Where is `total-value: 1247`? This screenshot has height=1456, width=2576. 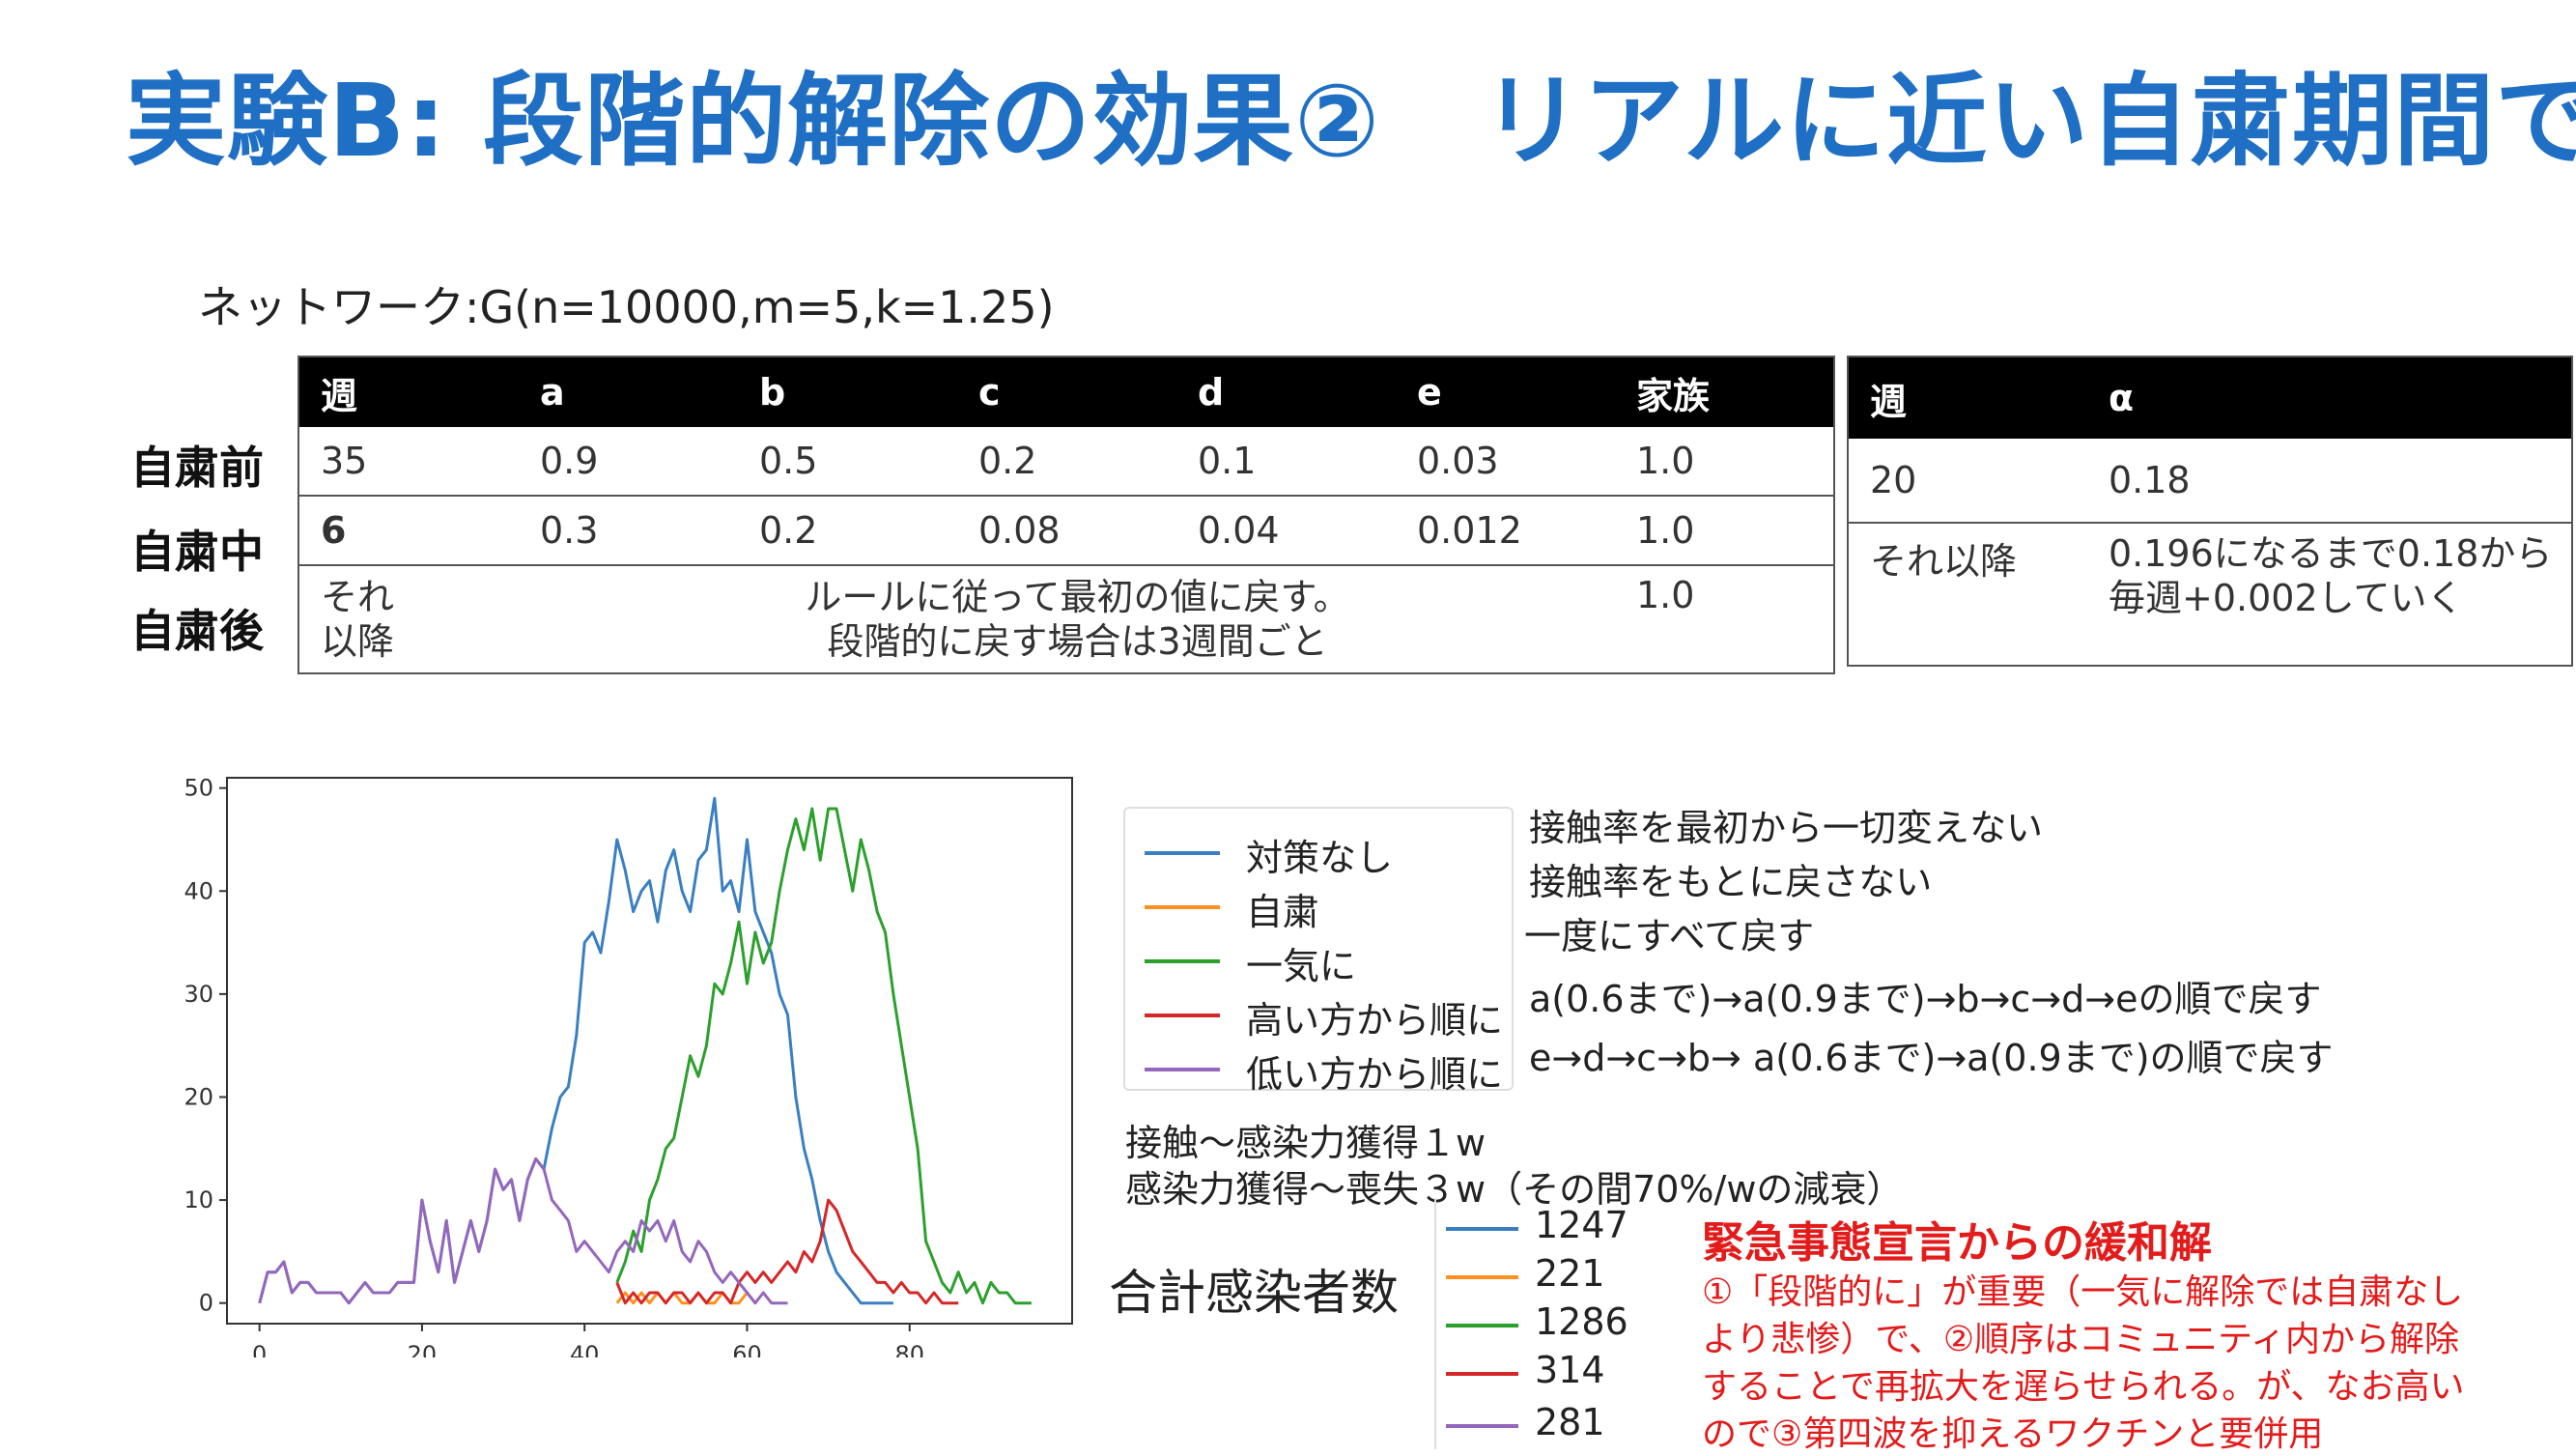 total-value: 1247 is located at coordinates (1581, 1225).